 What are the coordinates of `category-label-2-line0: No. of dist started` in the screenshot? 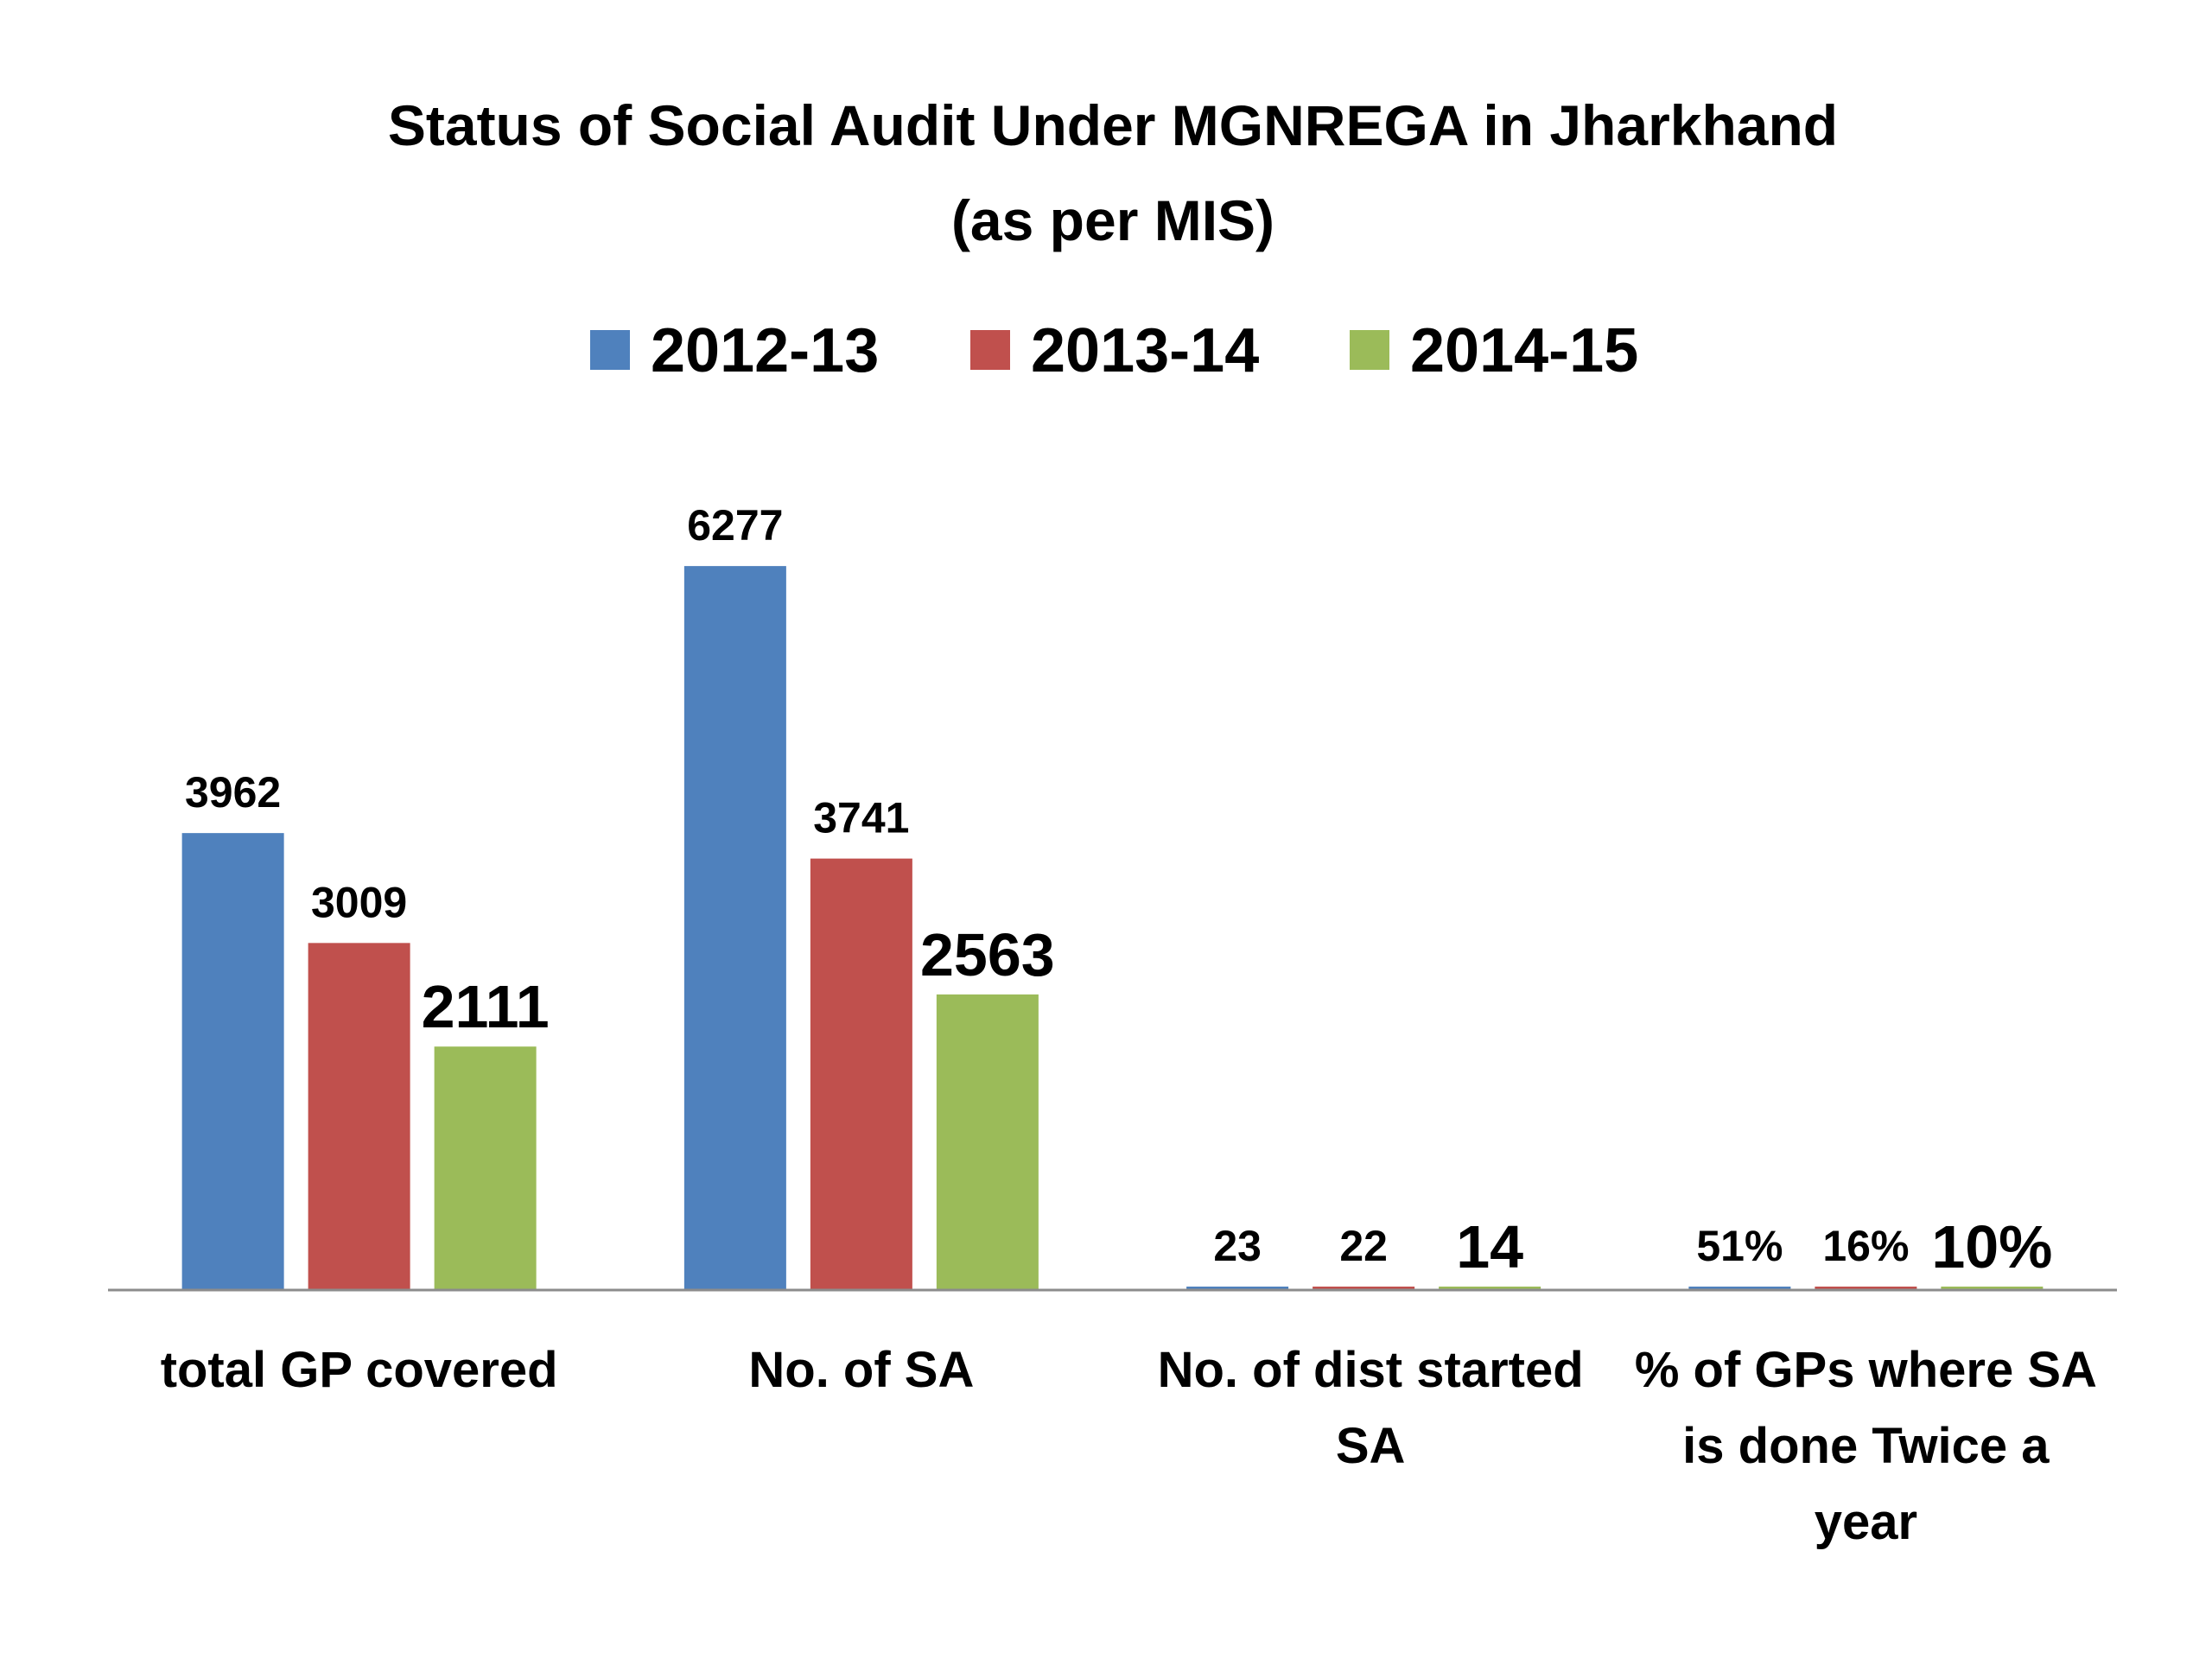 It's located at (1371, 1370).